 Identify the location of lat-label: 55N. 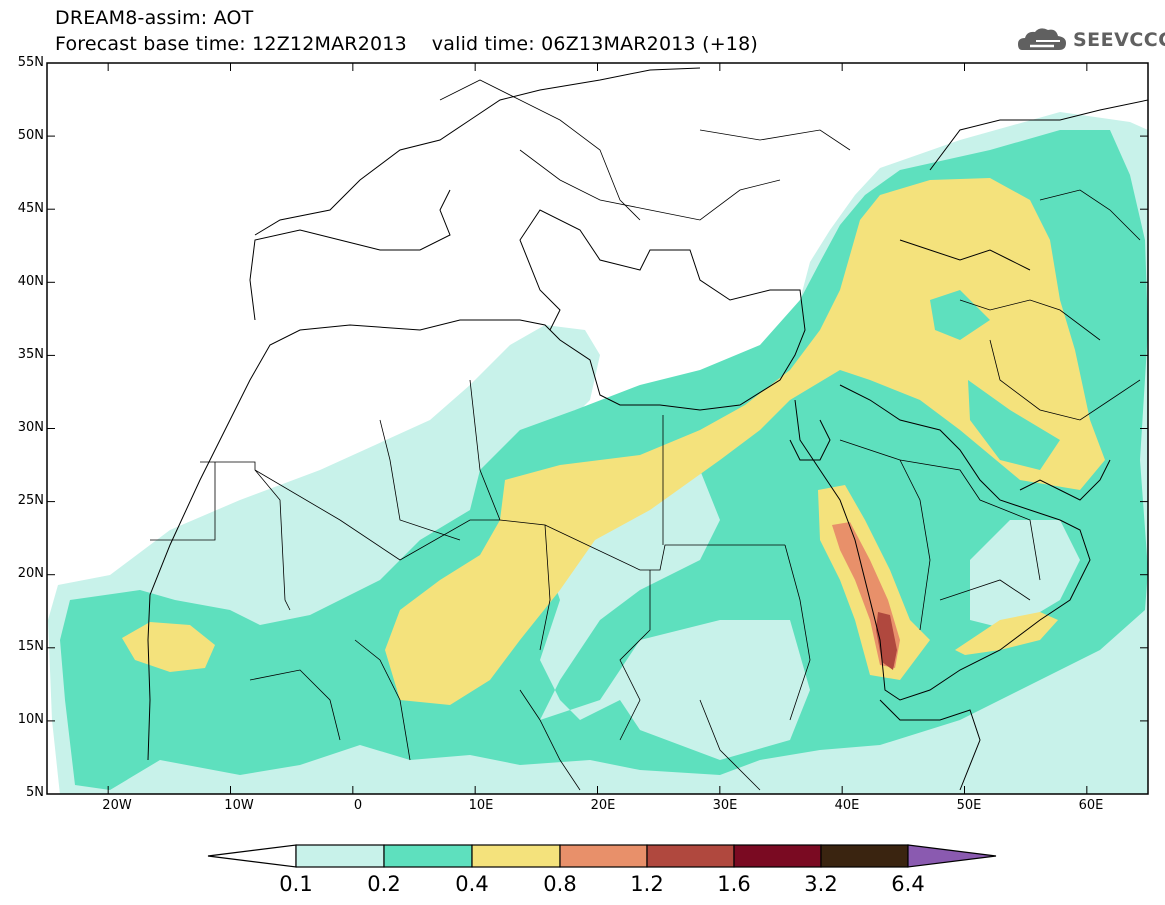
(30, 62).